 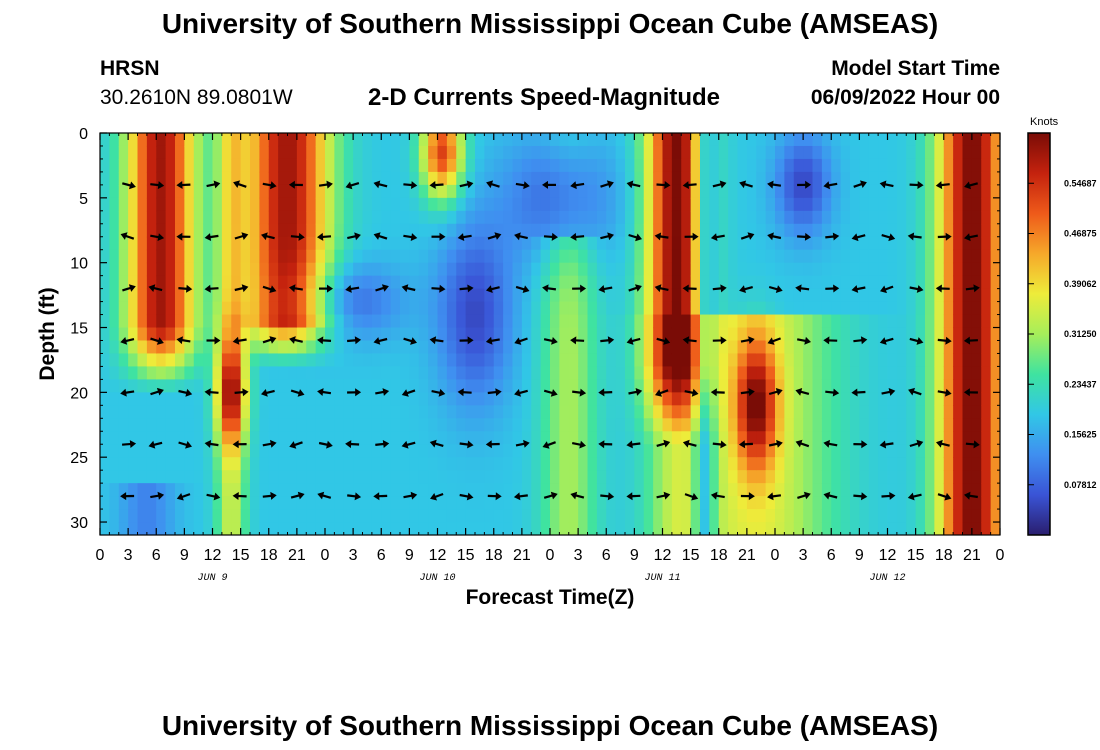 I want to click on x-tick-label: 6, so click(x=831, y=555).